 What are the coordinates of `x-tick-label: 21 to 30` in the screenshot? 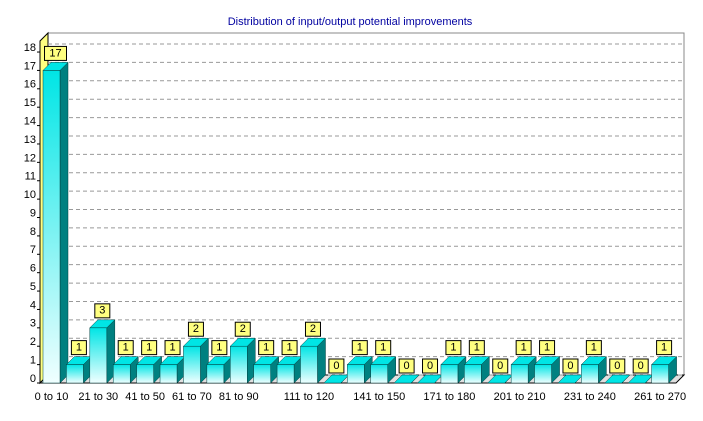 It's located at (98, 397).